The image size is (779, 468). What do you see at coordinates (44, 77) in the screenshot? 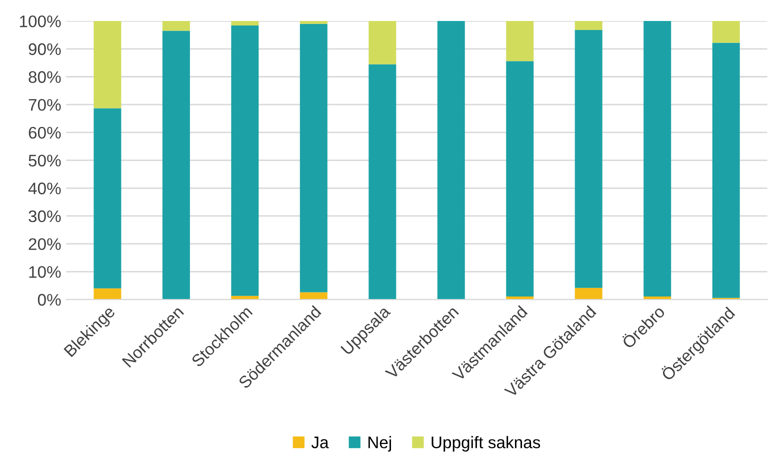
I see `y-tick-label: 80%` at bounding box center [44, 77].